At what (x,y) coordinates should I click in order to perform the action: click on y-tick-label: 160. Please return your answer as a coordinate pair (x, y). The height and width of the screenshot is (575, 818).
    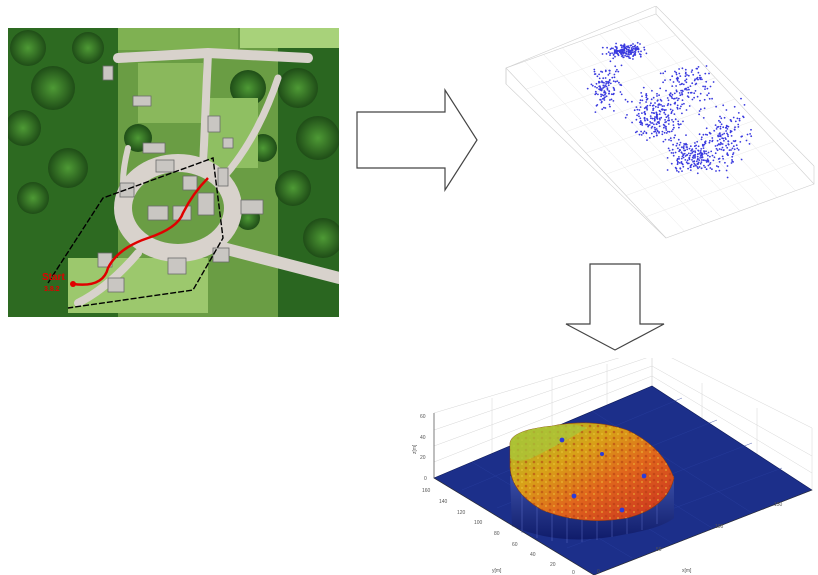
    Looking at the image, I should click on (426, 491).